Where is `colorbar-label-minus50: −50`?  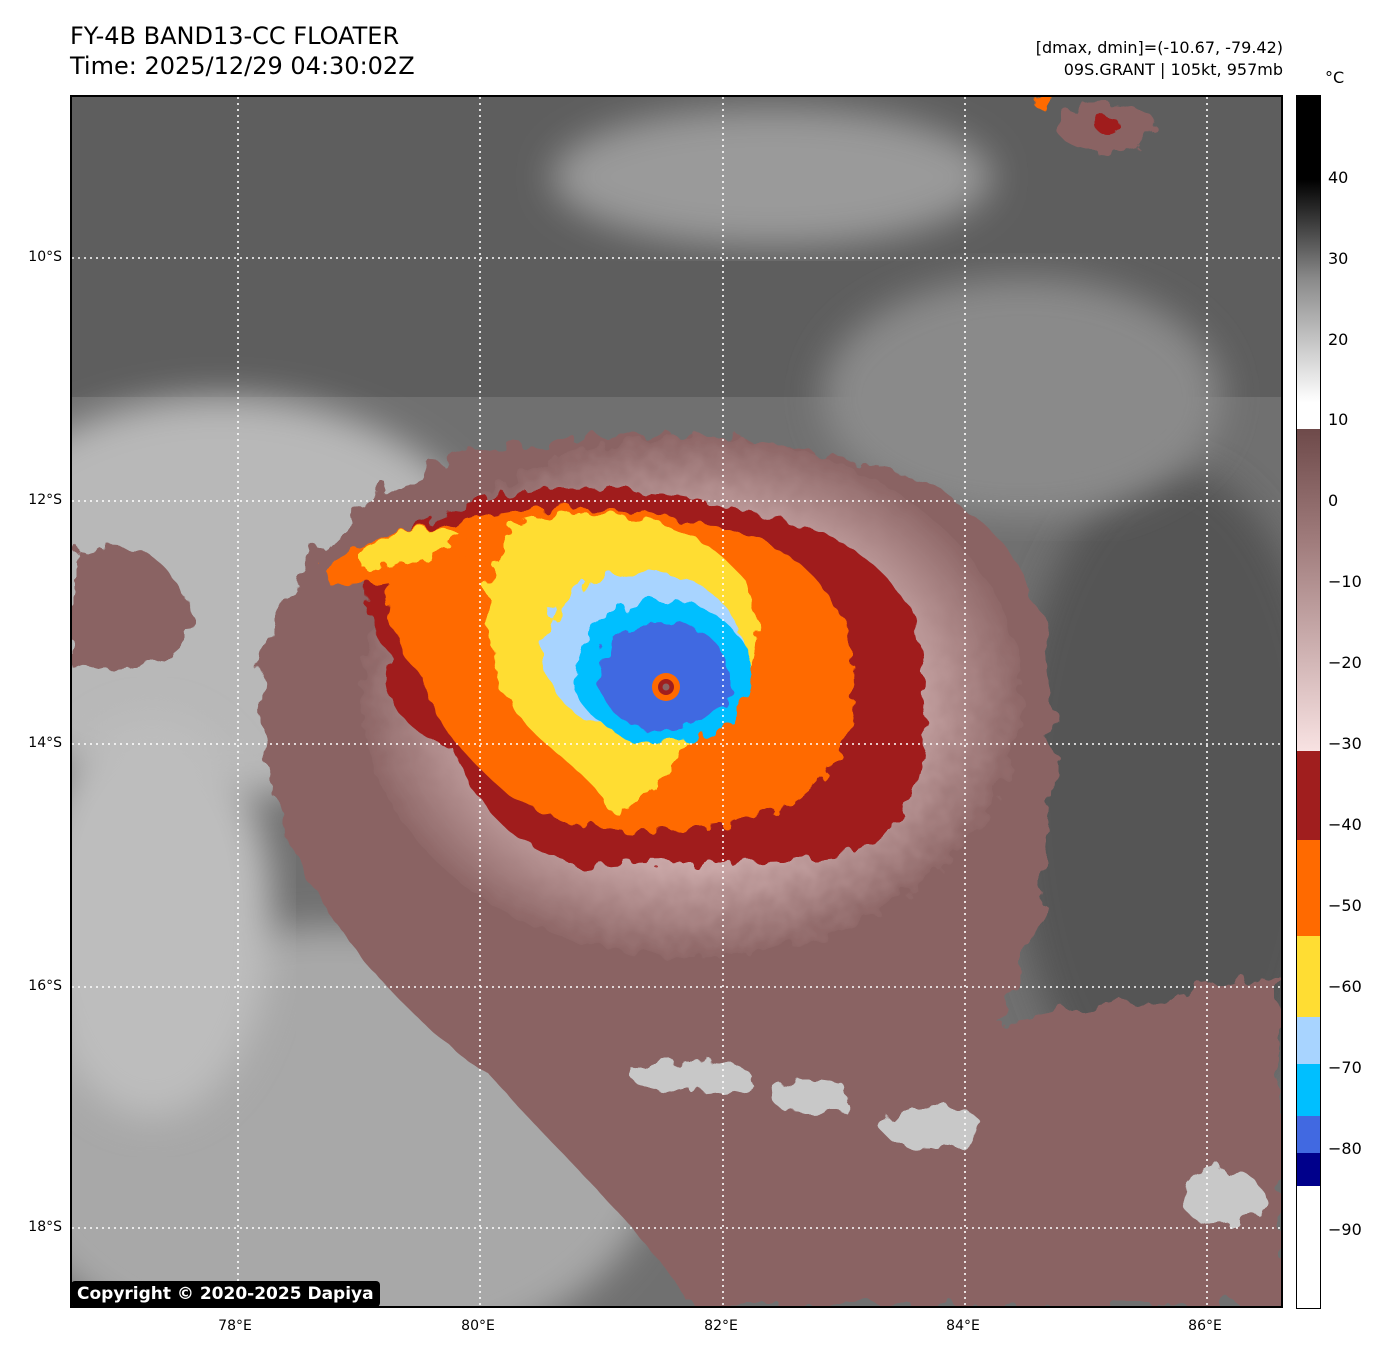 colorbar-label-minus50: −50 is located at coordinates (1345, 905).